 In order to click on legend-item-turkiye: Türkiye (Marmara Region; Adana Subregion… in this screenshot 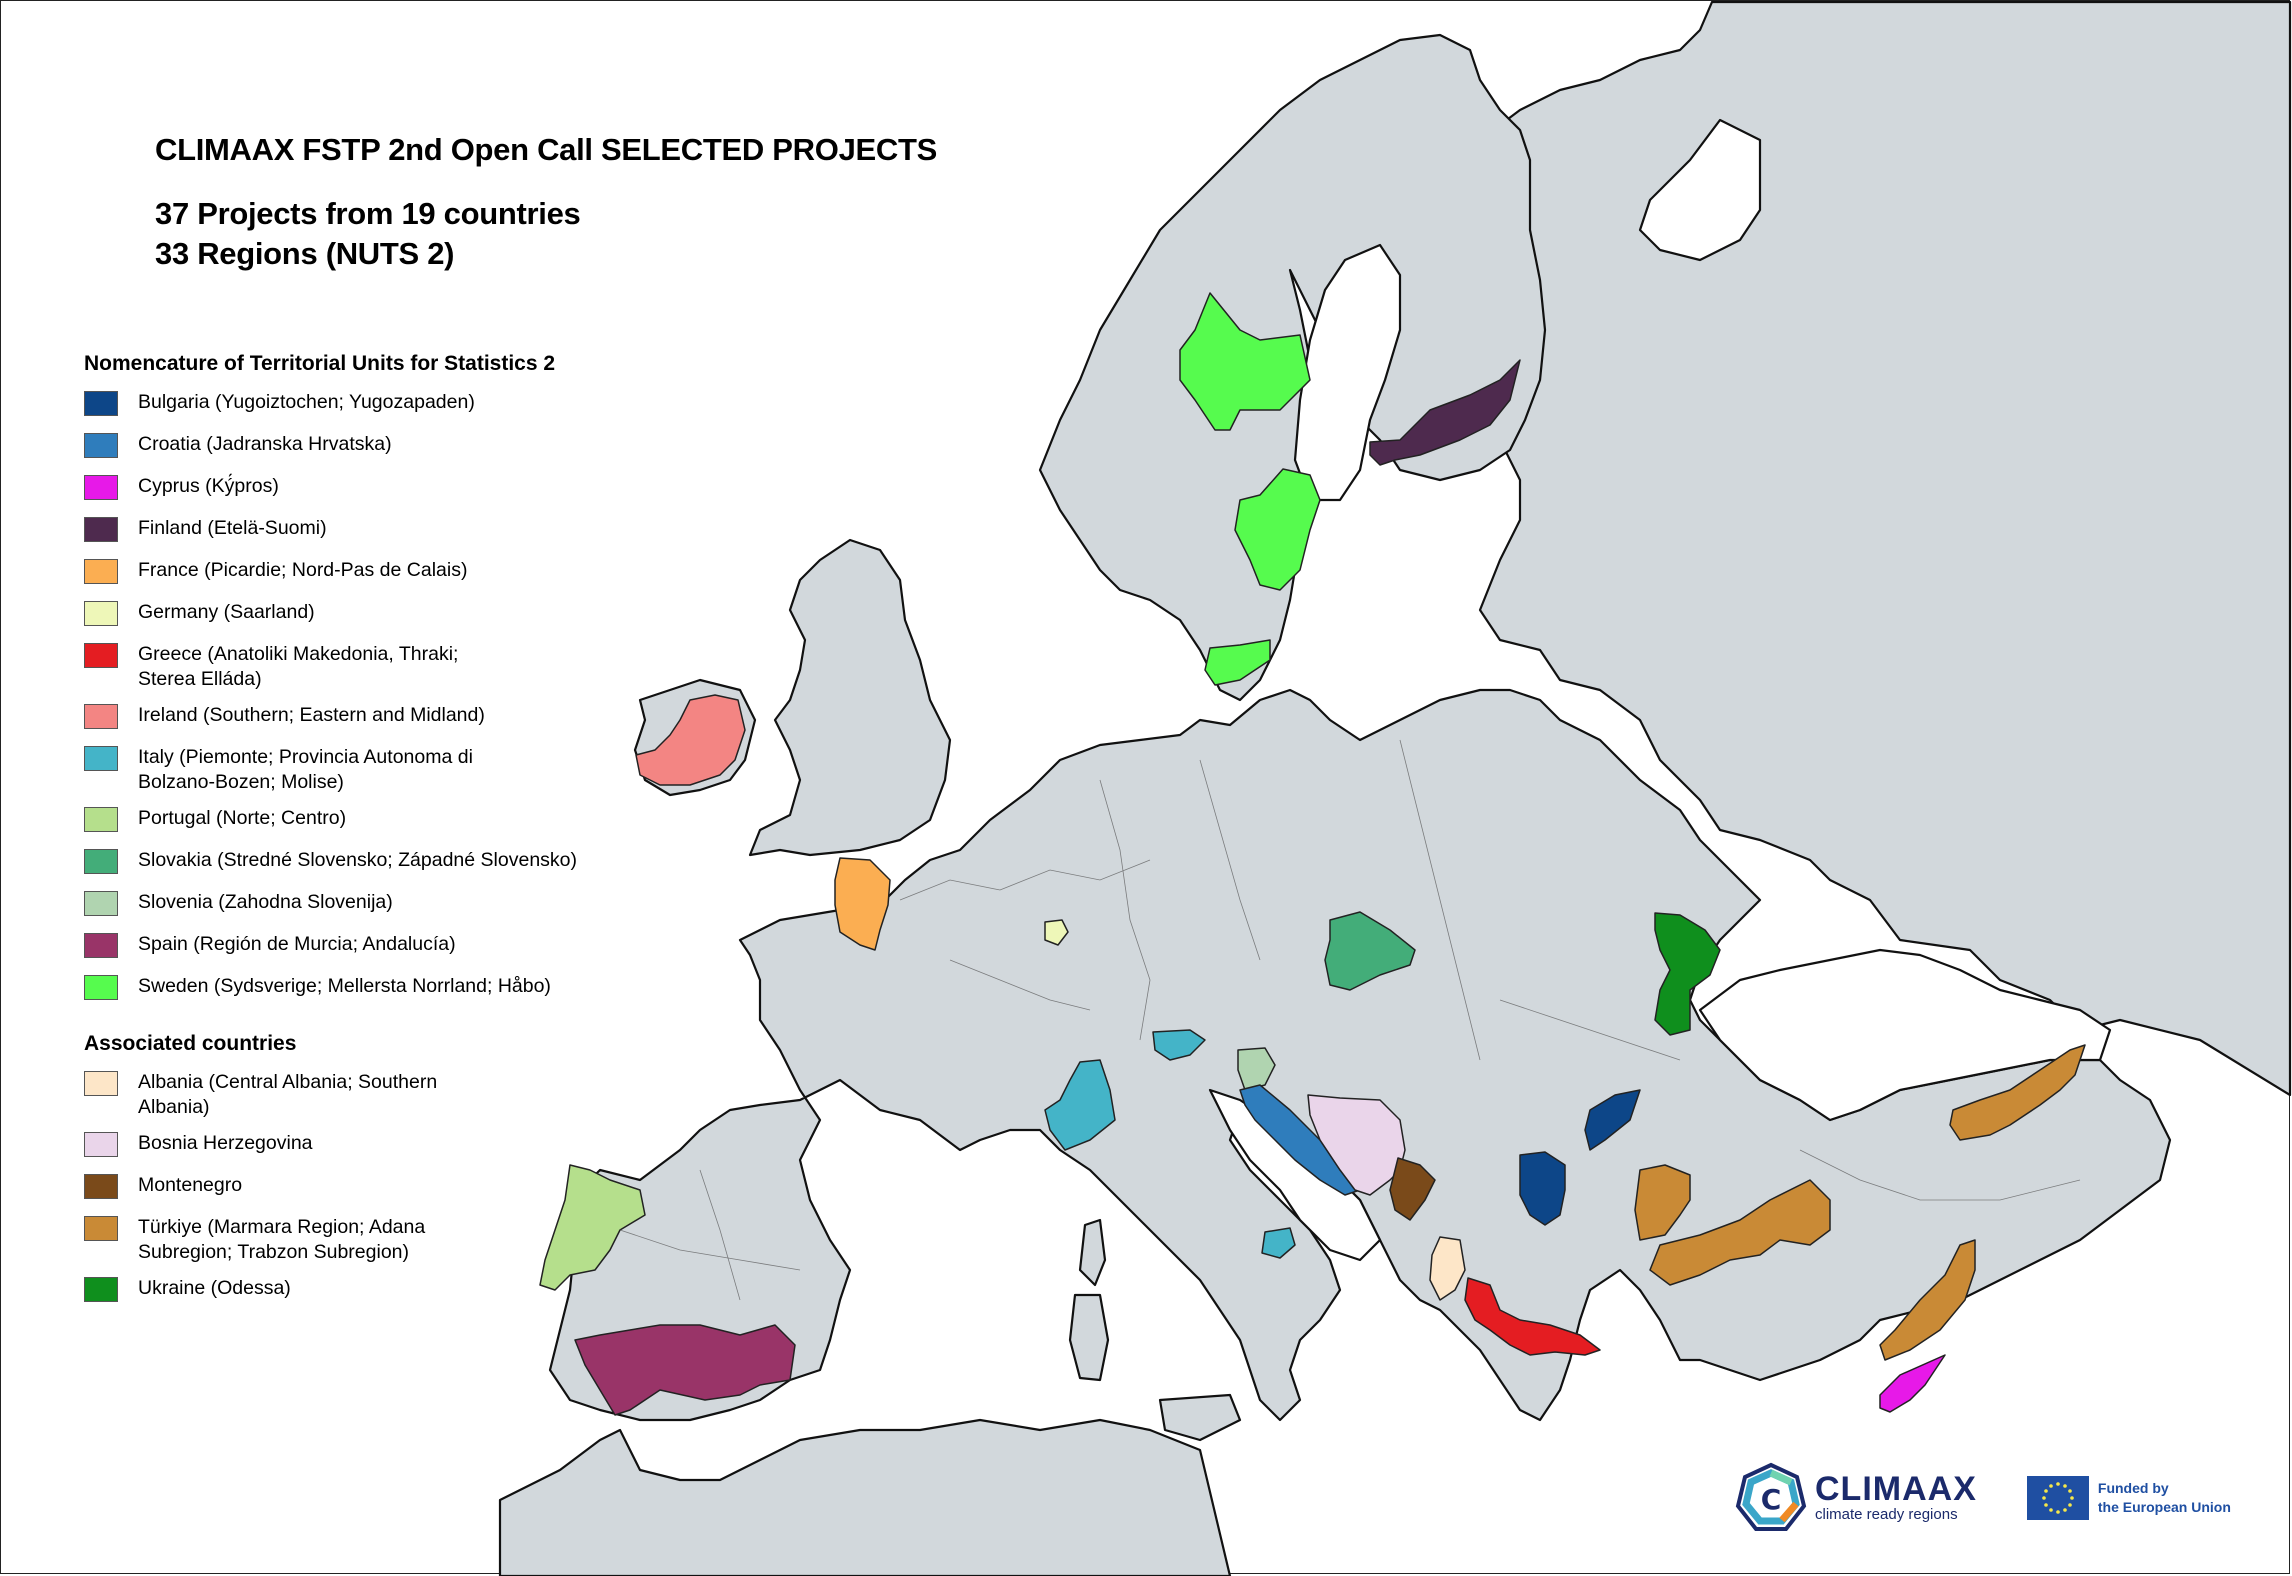, I will do `click(364, 1245)`.